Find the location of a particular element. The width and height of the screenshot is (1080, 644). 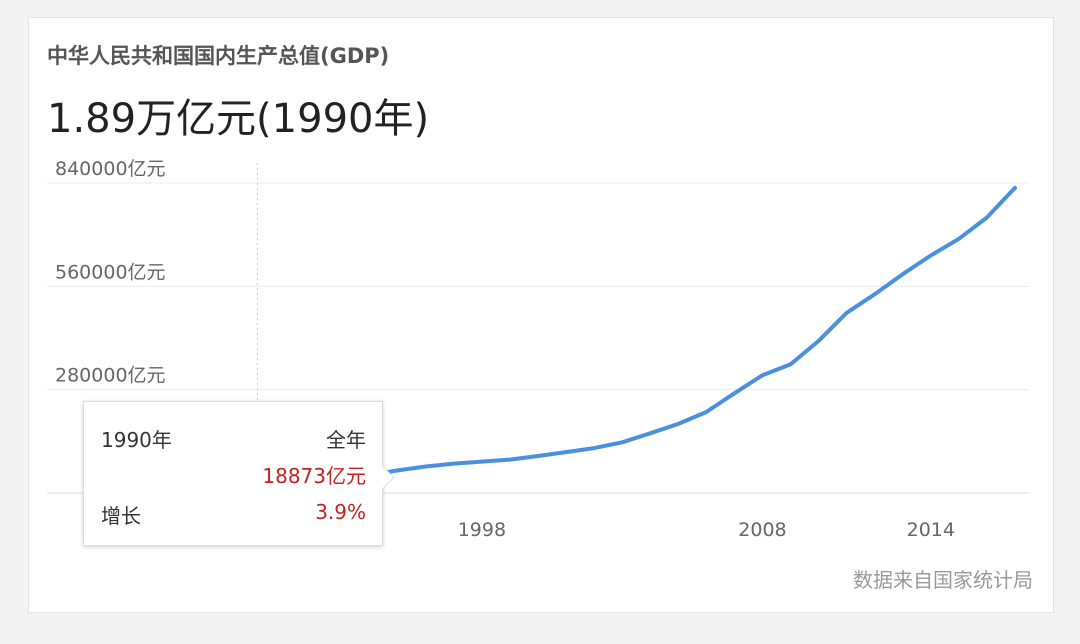

data-source: 数据来自国家统计局 is located at coordinates (943, 580).